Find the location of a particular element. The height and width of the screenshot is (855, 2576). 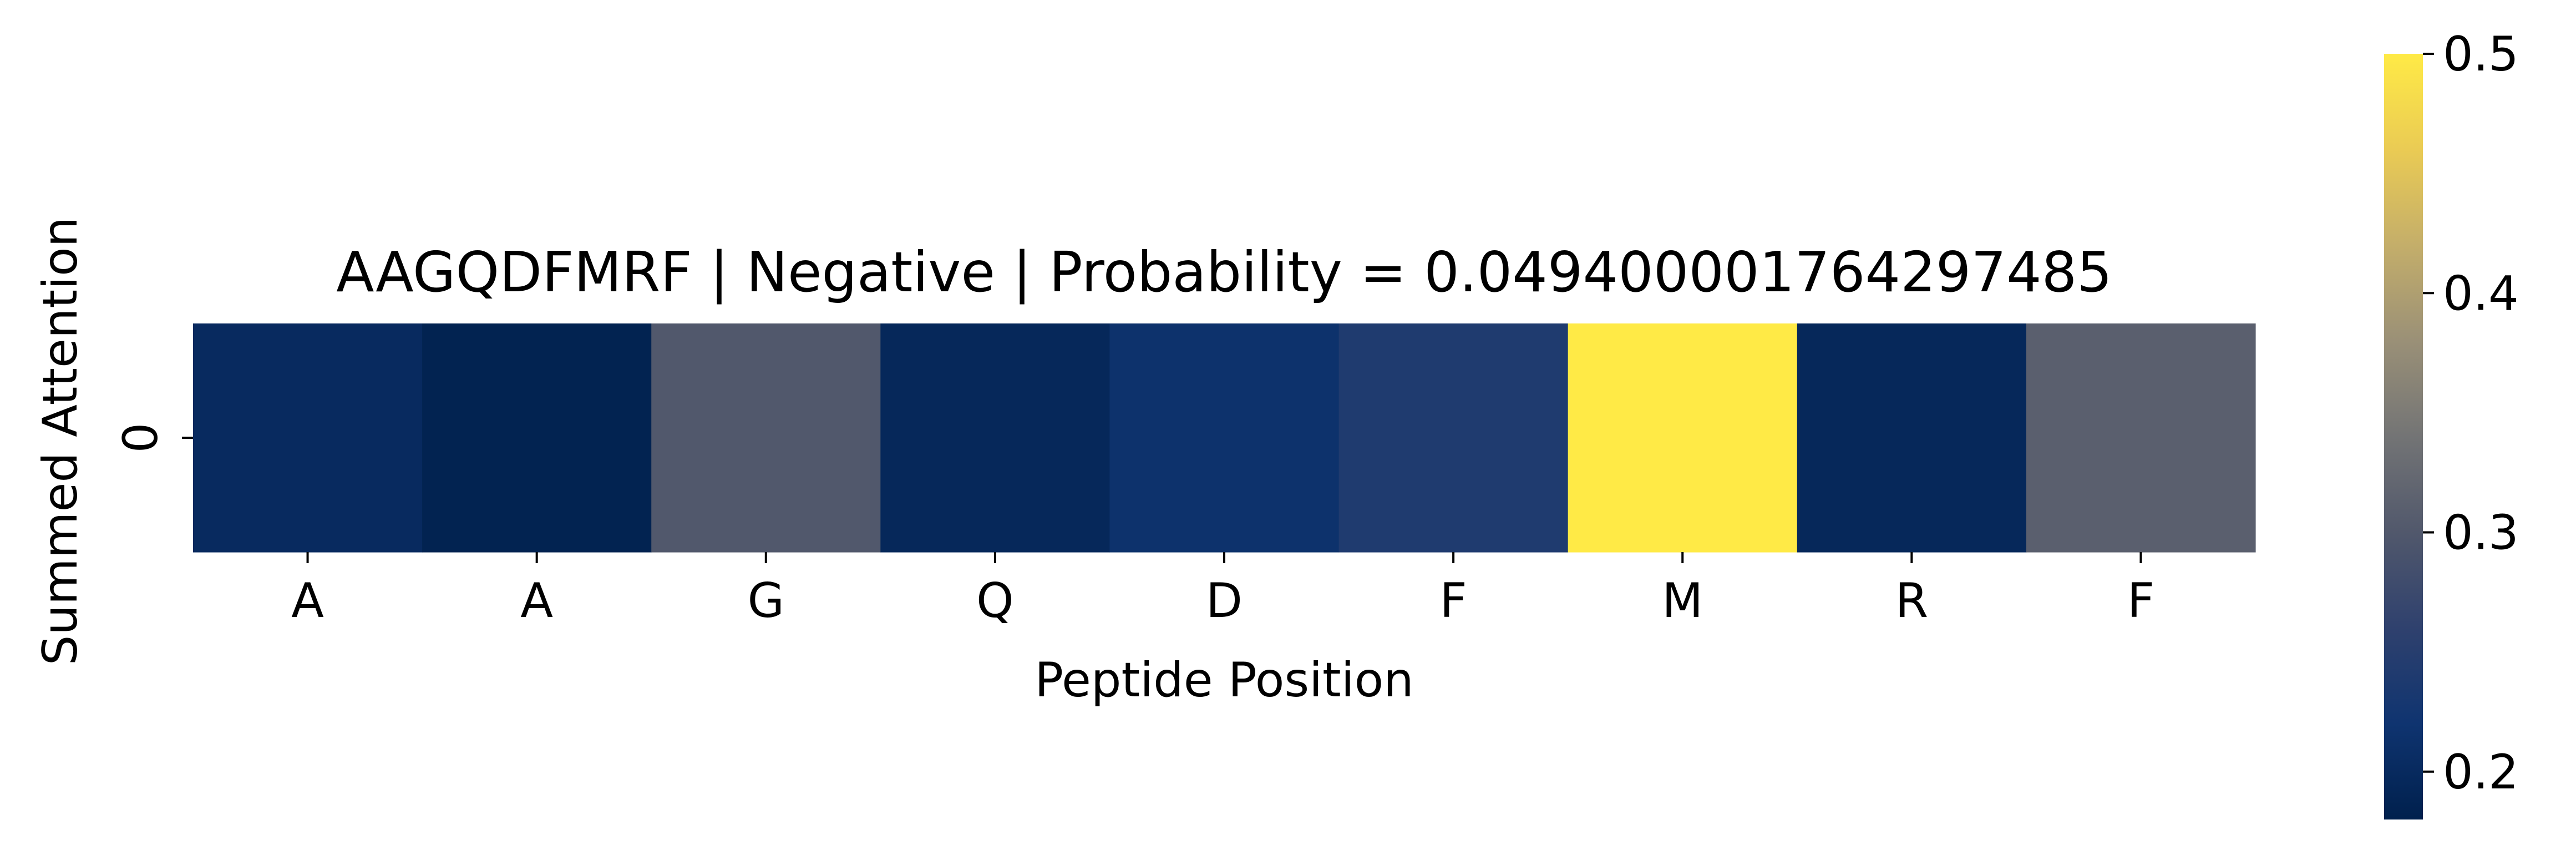

y-axis-label: Summed Attention is located at coordinates (60, 441).